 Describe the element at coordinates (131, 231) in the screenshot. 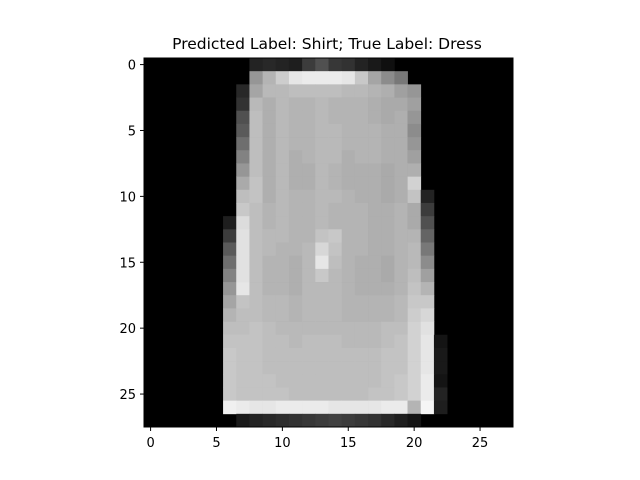

I see `y-axis: 0 5 10 15 20 25` at that location.